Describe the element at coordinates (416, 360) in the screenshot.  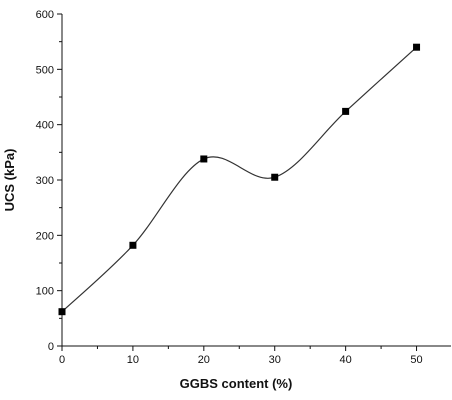
I see `x-tick-label: 50` at that location.